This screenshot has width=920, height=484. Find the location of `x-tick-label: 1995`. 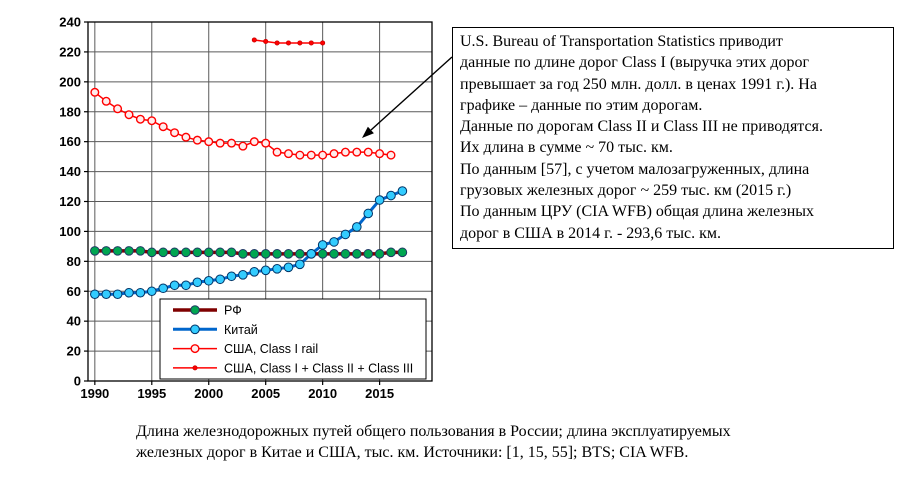

x-tick-label: 1995 is located at coordinates (151, 393).